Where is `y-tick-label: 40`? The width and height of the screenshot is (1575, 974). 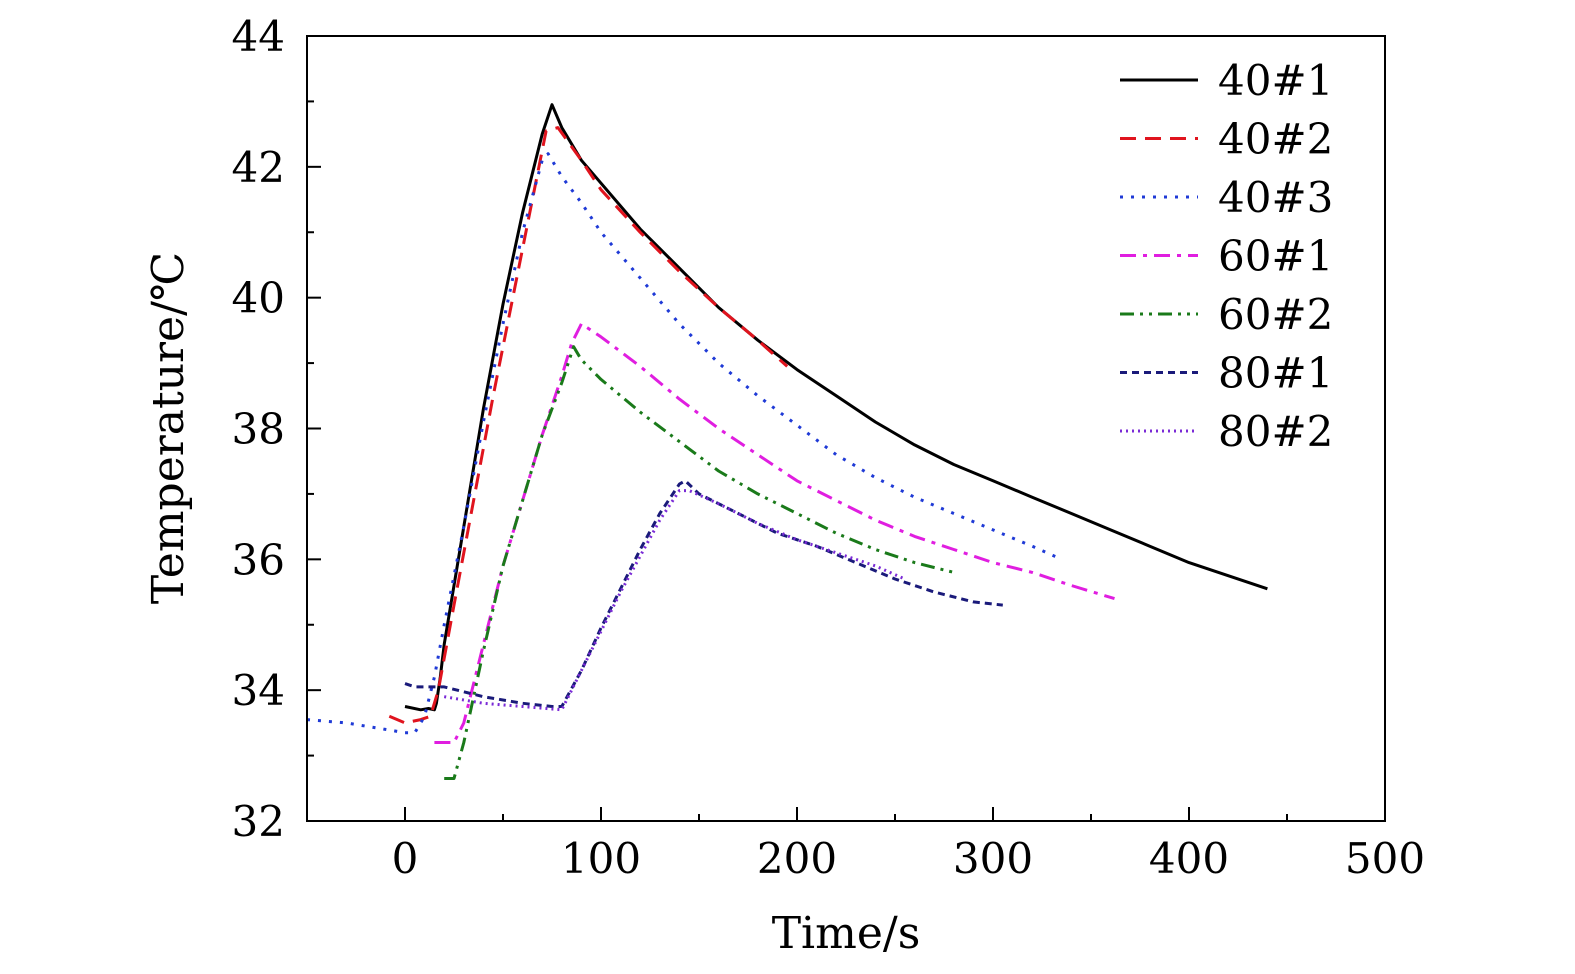 y-tick-label: 40 is located at coordinates (258, 298).